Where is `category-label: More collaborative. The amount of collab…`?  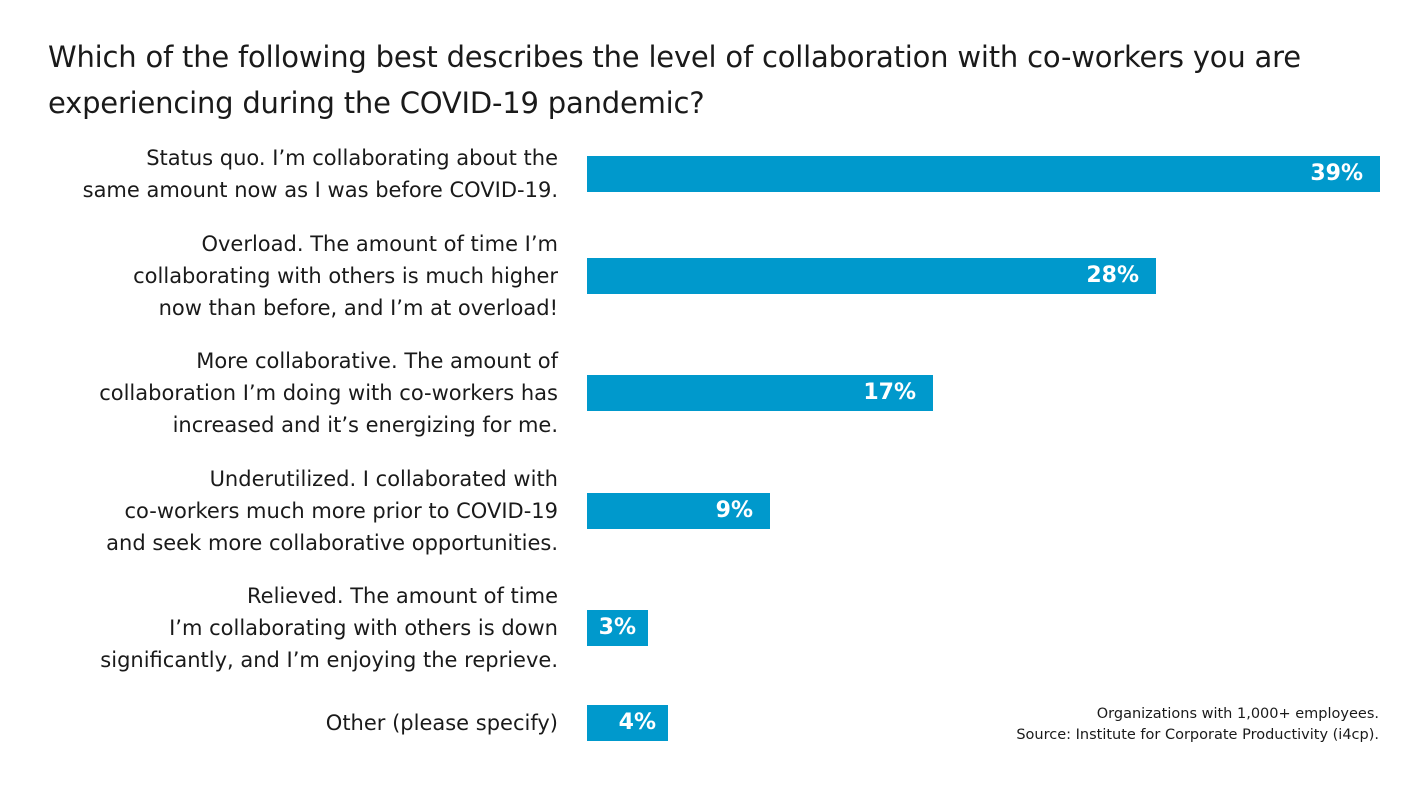 category-label: More collaborative. The amount of collab… is located at coordinates (328, 393).